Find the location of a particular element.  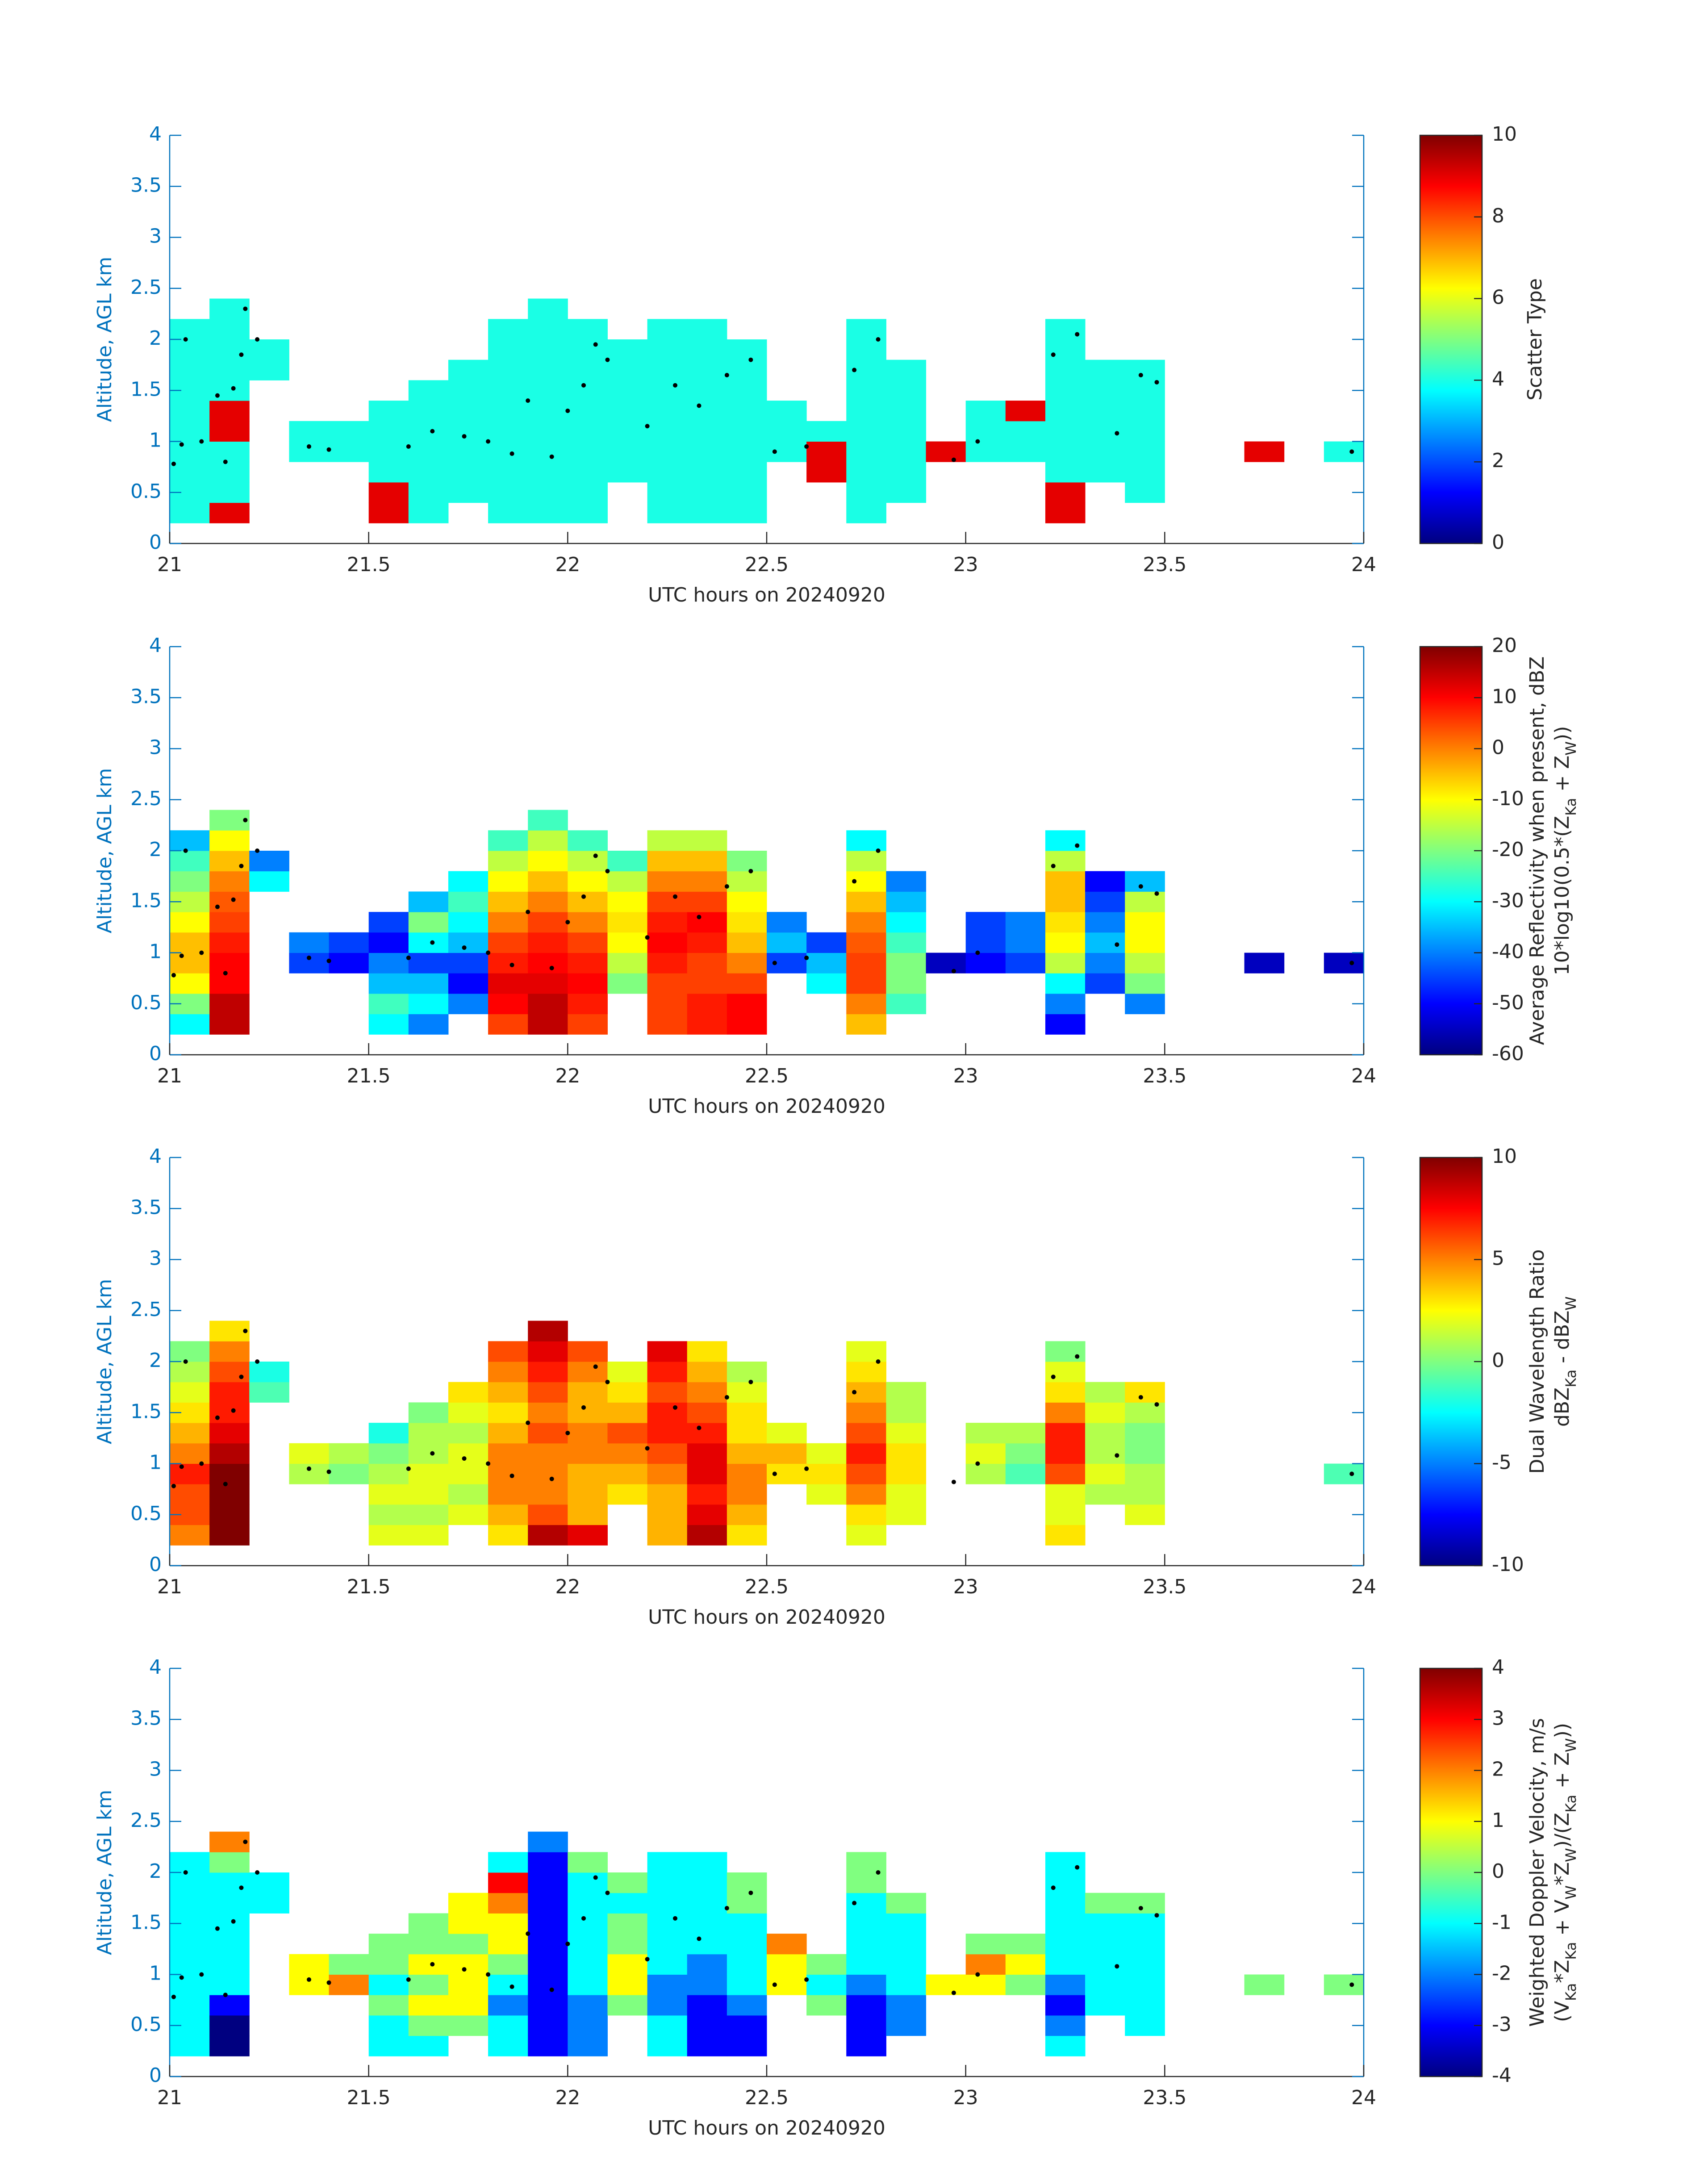

colorbar-label: Average Reflectivity when present, dBZ is located at coordinates (1537, 850).